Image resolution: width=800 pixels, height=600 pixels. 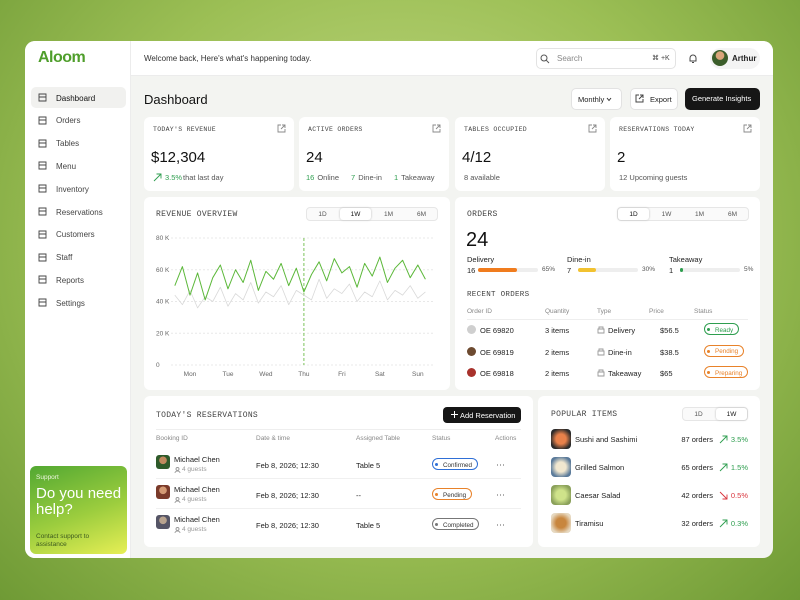 I want to click on stat-value: 2, so click(x=621, y=157).